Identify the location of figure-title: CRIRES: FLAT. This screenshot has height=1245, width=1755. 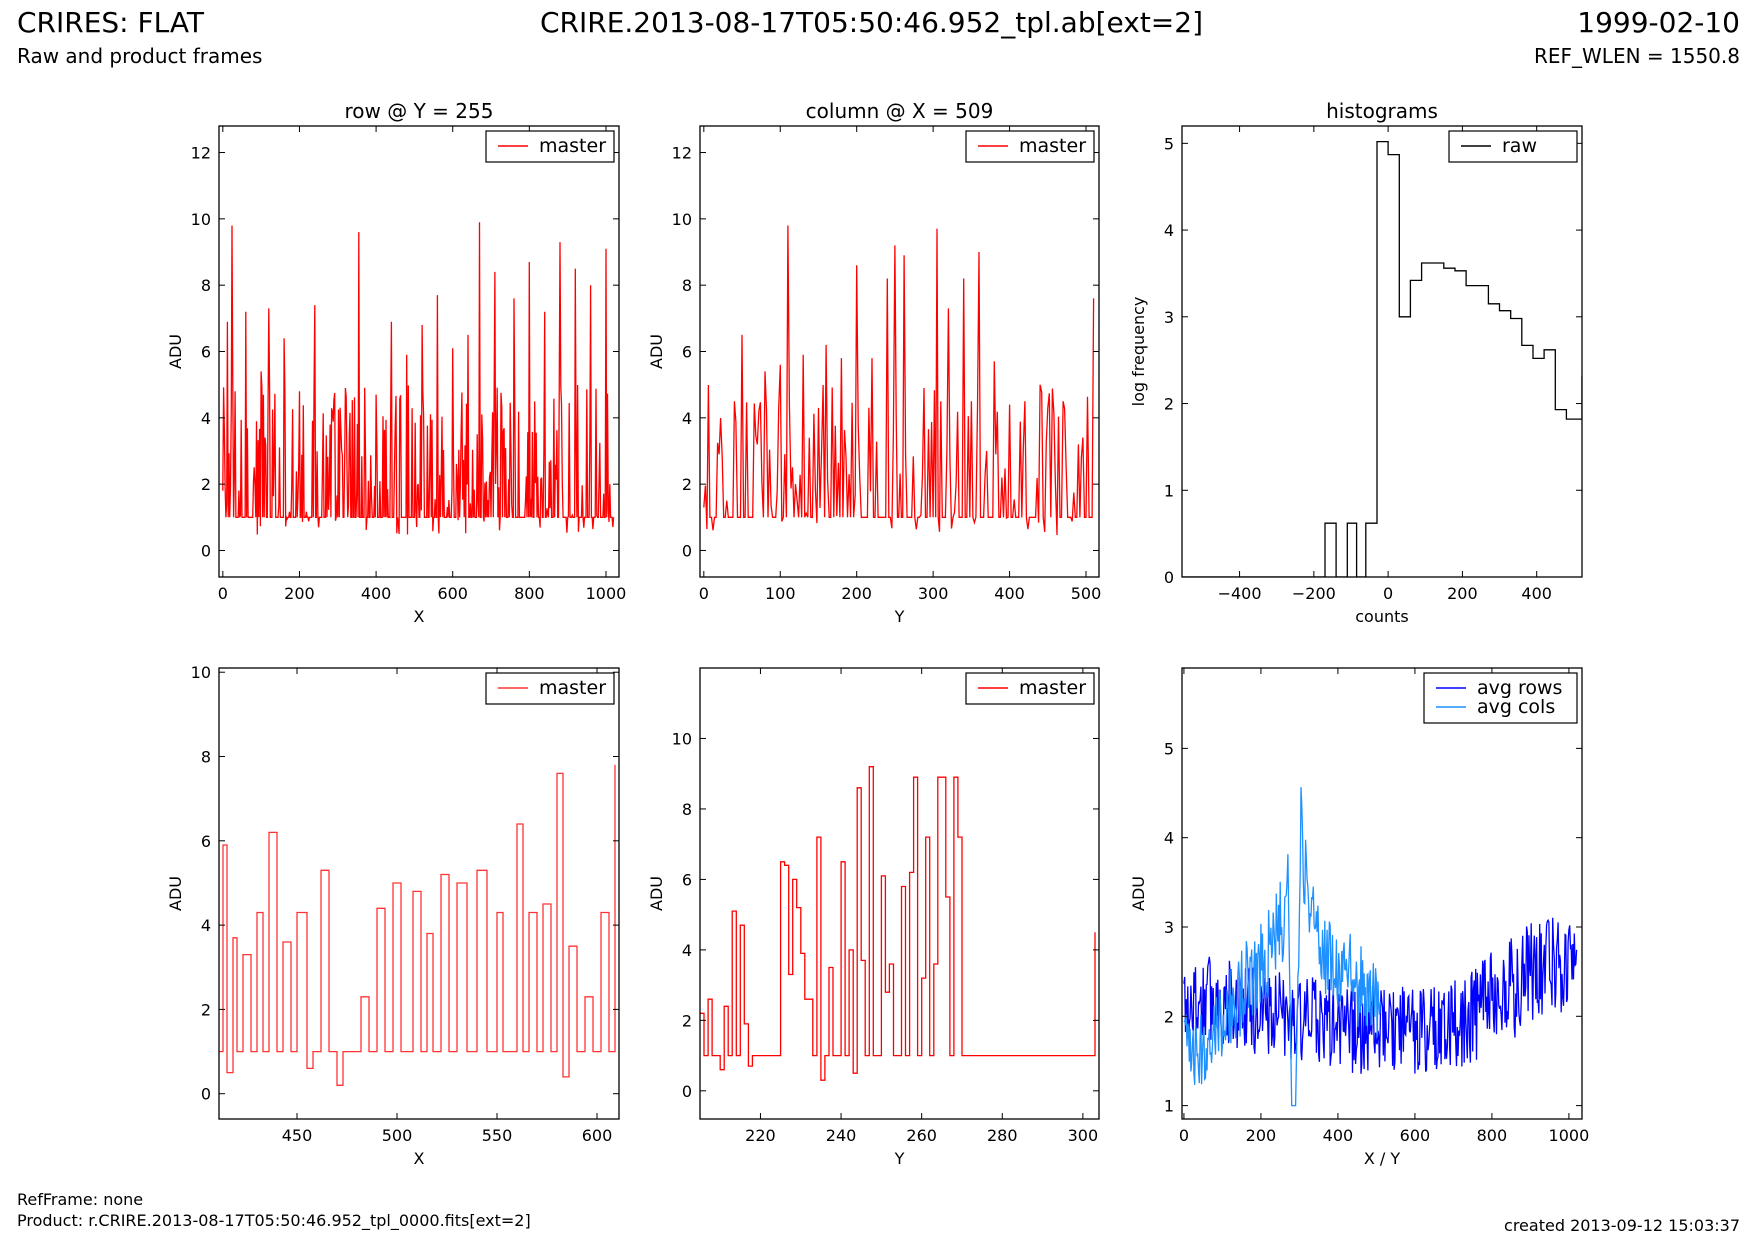
(110, 22).